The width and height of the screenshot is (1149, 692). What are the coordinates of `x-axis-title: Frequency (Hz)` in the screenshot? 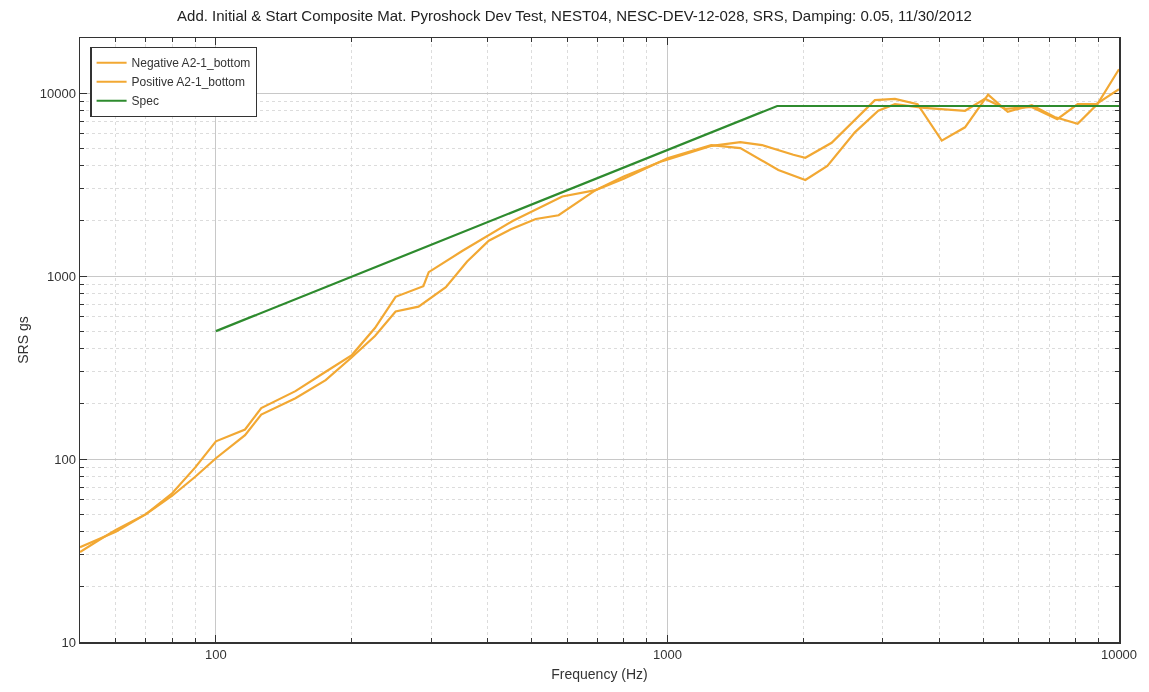 It's located at (599, 674).